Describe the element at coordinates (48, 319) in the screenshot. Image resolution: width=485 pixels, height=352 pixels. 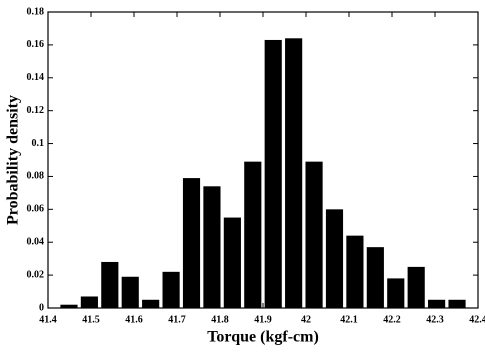
I see `x-tick-label: 41.4` at that location.